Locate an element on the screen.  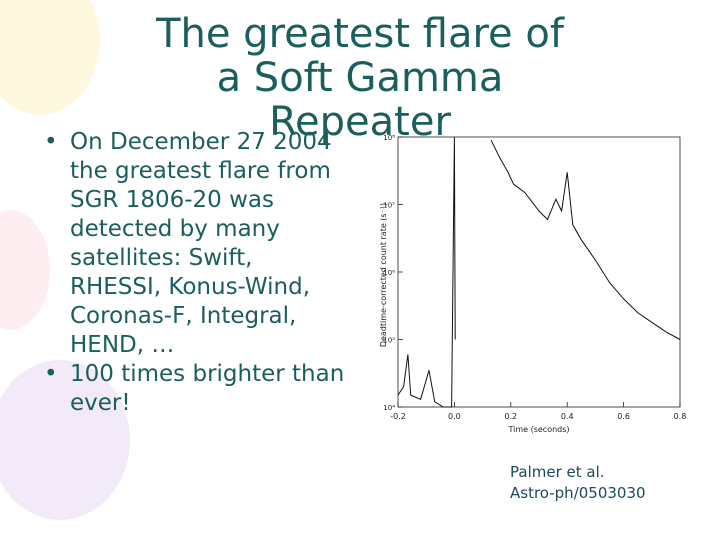
x-tick-label: 0.6 is located at coordinates (623, 416).